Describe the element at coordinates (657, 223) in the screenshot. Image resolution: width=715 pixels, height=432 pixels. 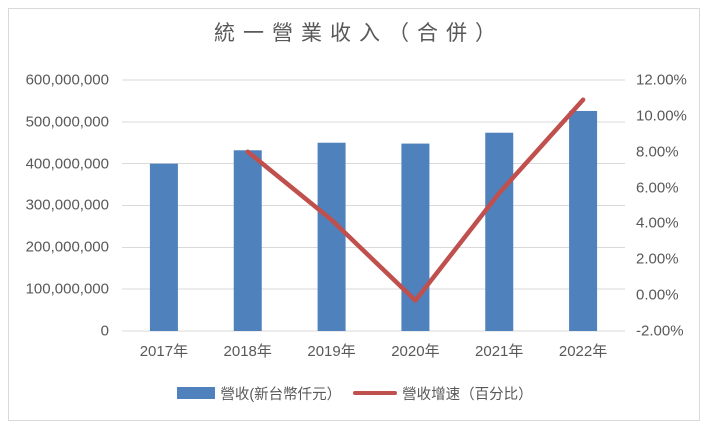
I see `secondary-y-axis-tick-label: 4.00%` at that location.